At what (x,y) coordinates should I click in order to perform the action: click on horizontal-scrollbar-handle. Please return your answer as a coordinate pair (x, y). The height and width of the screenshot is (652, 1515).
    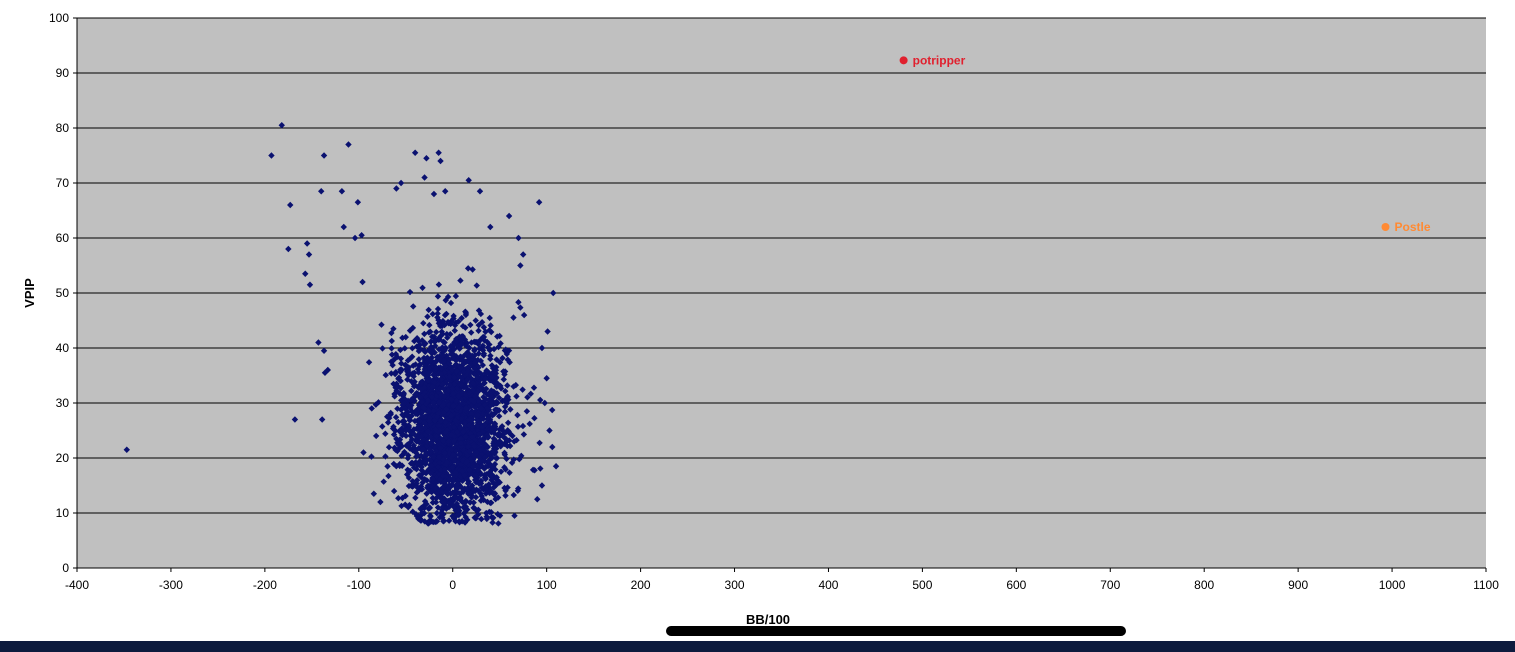
    Looking at the image, I should click on (896, 631).